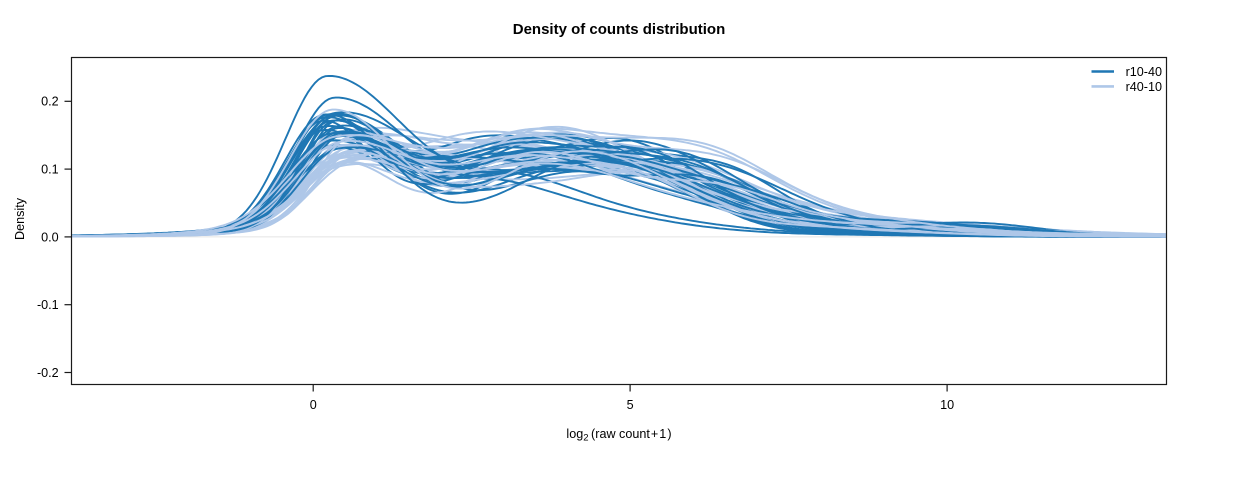  I want to click on svg-text: 0.2, so click(50, 102).